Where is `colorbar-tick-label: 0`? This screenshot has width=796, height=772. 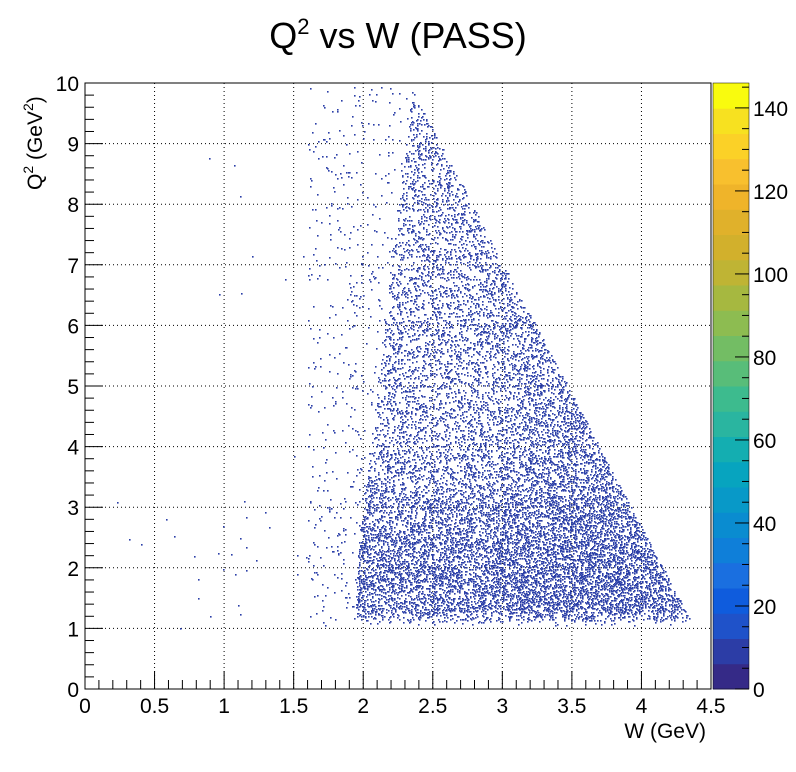 colorbar-tick-label: 0 is located at coordinates (759, 690).